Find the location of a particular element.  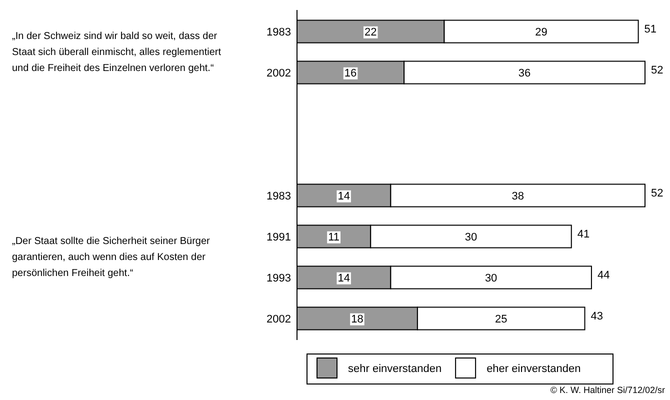

data-label: 18 is located at coordinates (357, 319).